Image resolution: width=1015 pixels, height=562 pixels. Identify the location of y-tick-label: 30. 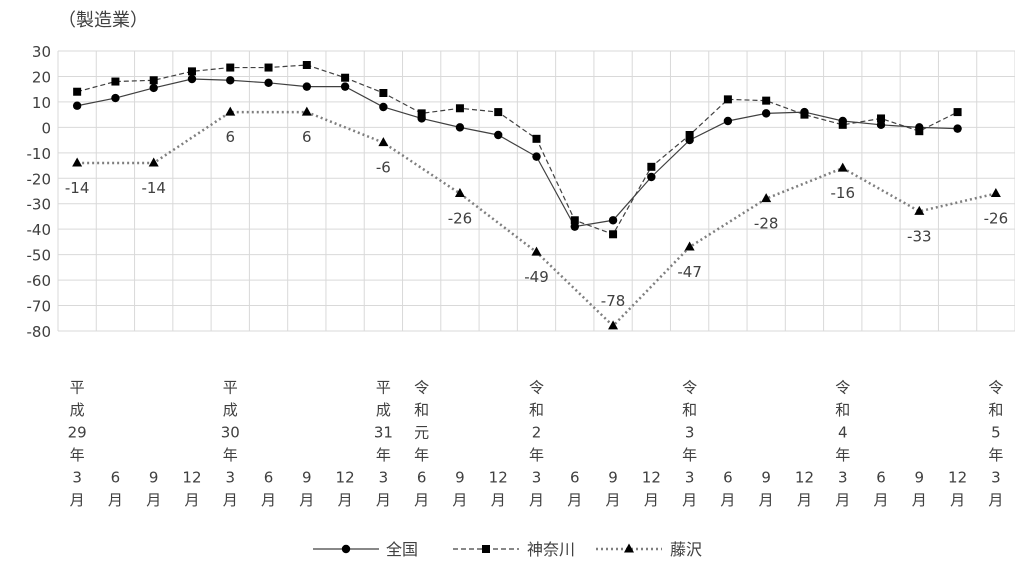
(41, 52).